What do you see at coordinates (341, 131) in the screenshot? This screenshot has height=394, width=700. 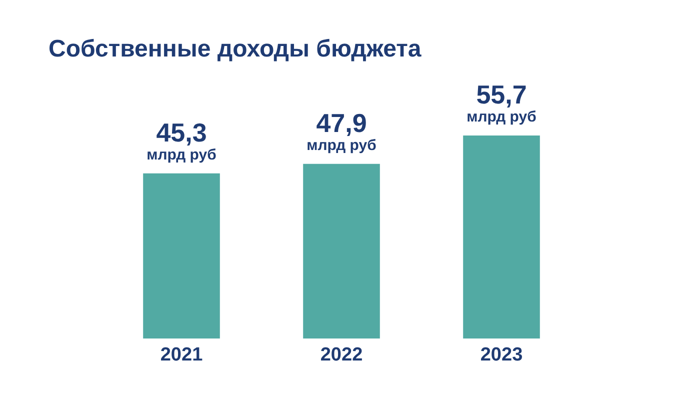 I see `data-label: 47,9 млрд руб` at bounding box center [341, 131].